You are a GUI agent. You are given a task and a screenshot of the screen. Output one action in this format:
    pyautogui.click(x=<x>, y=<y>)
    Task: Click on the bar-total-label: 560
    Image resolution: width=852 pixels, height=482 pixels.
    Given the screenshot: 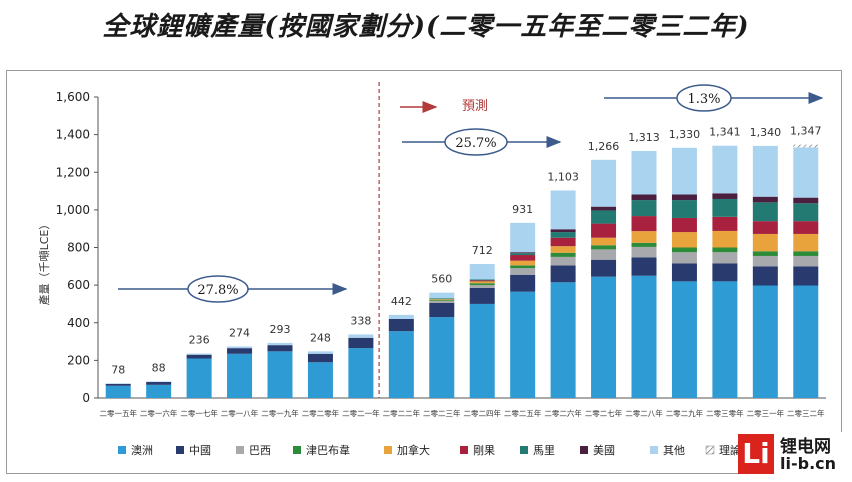 What is the action you would take?
    pyautogui.click(x=441, y=279)
    